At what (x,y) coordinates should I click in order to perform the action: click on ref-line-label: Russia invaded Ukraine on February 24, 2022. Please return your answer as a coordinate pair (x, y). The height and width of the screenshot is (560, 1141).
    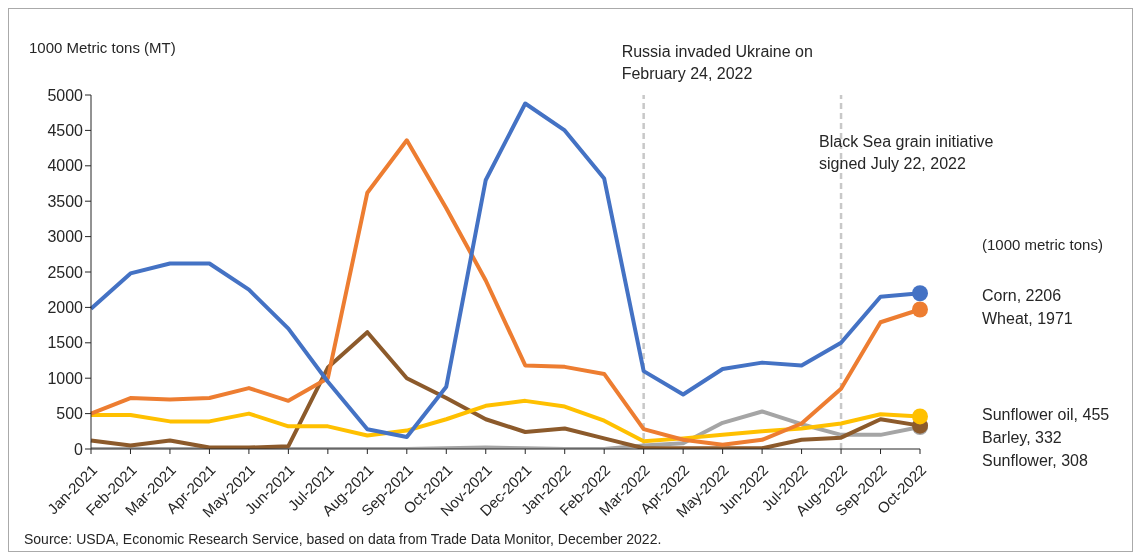
    Looking at the image, I should click on (717, 62).